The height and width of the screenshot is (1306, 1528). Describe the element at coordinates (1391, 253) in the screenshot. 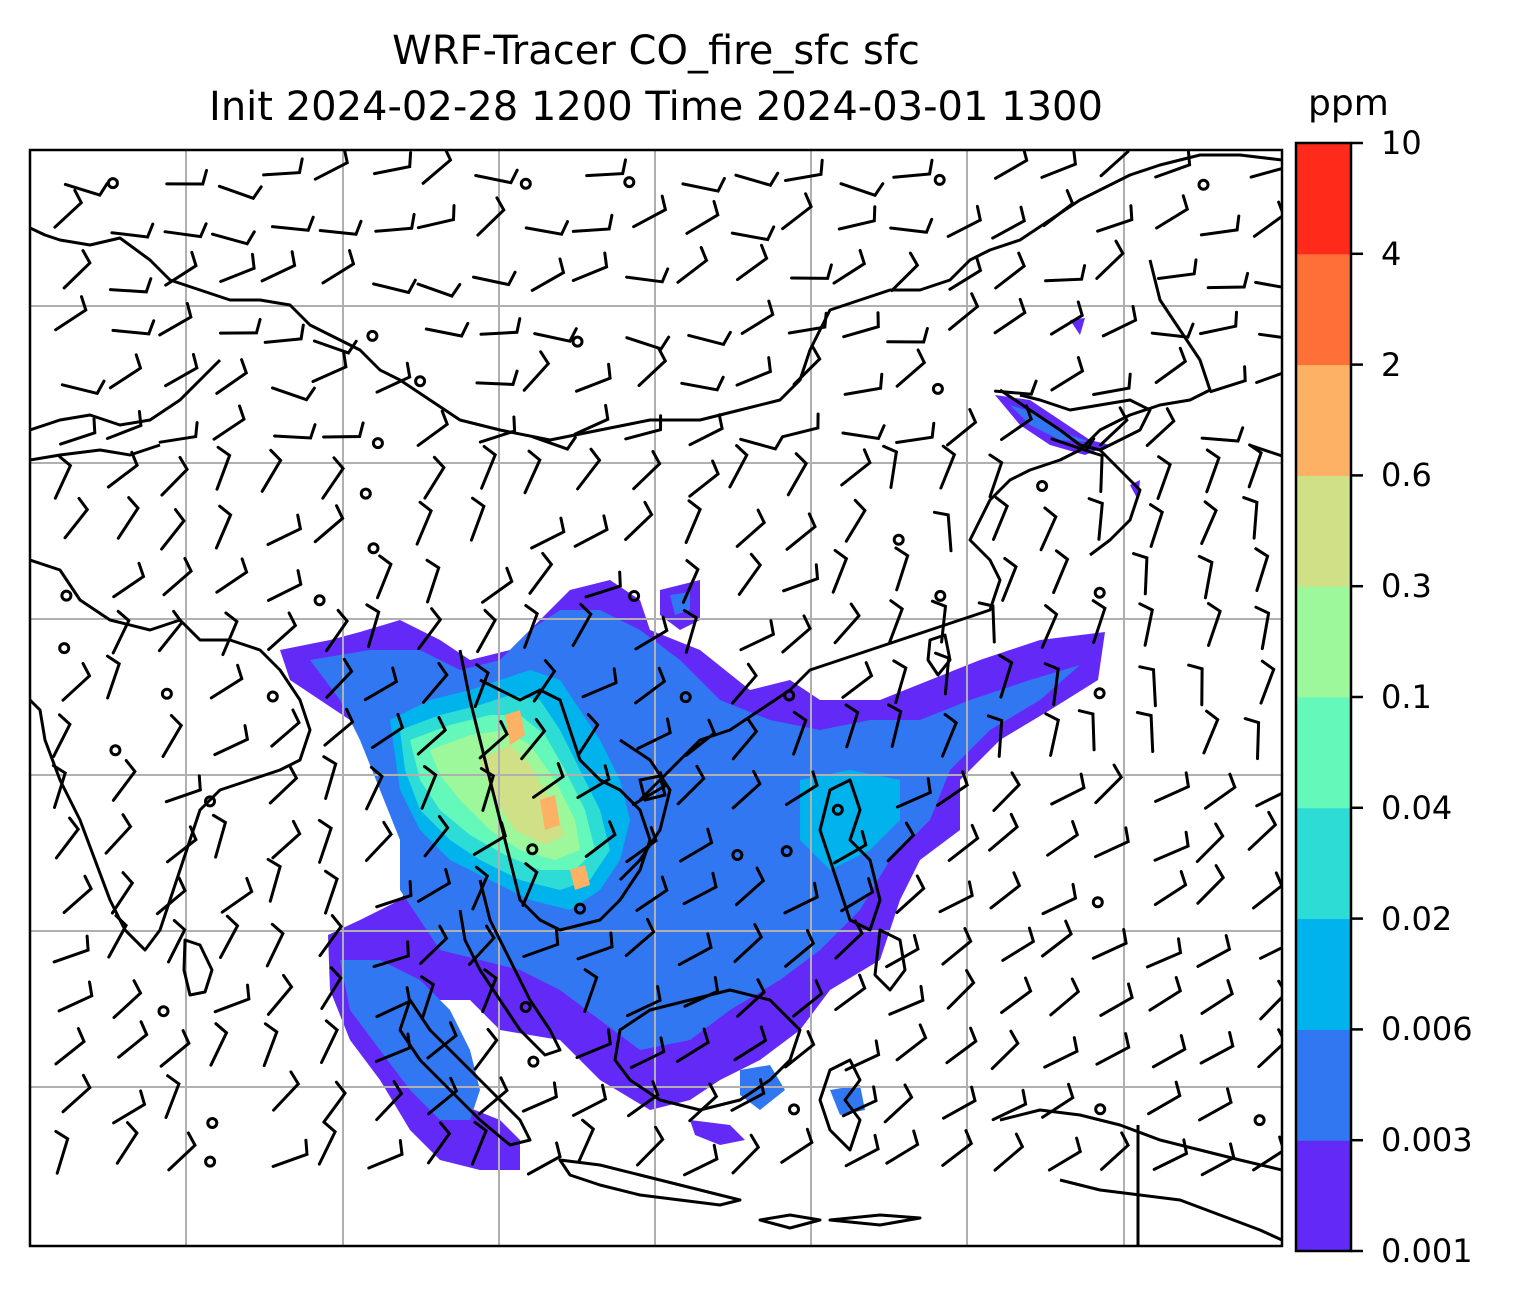

I see `colorbar-tick-label: 4` at that location.